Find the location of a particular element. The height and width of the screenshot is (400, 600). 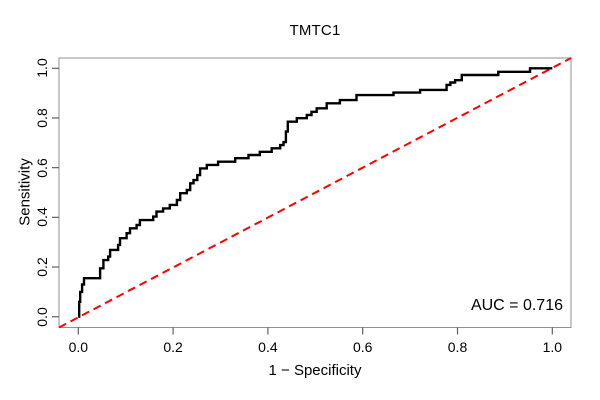

y-tick-label: 0.8 is located at coordinates (42, 118).